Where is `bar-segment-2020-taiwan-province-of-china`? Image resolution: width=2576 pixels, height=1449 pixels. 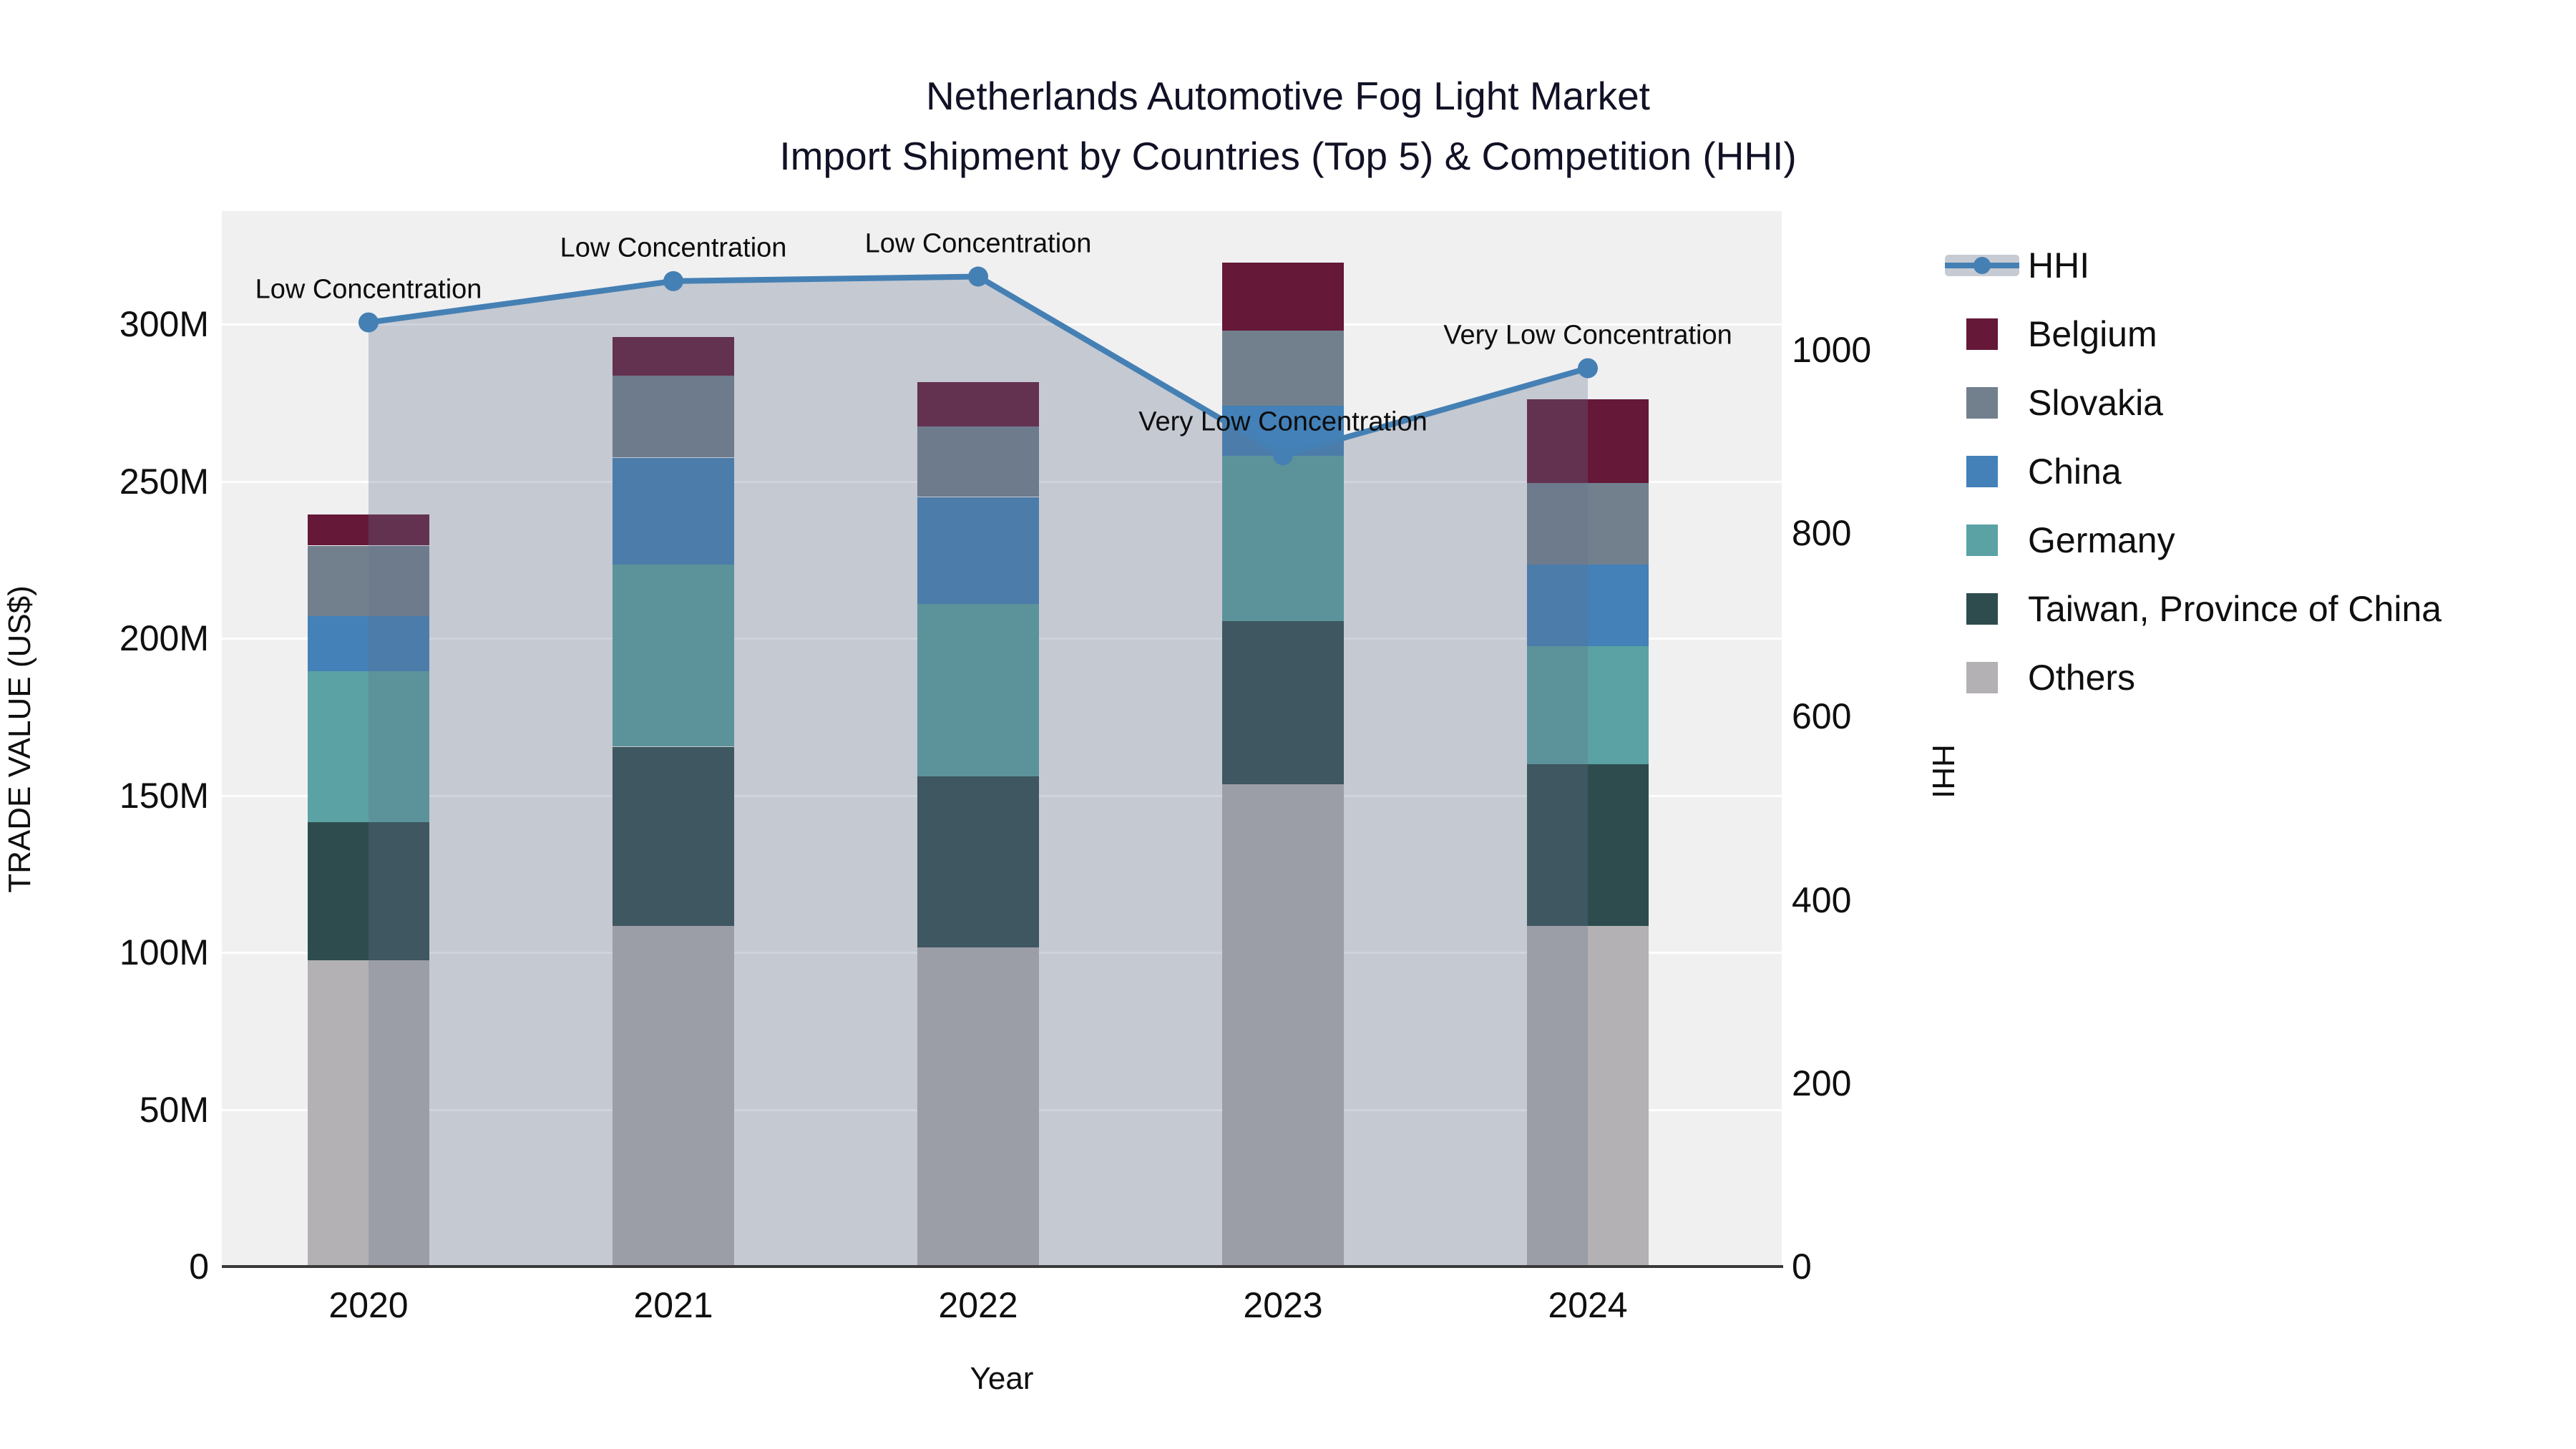 bar-segment-2020-taiwan-province-of-china is located at coordinates (368, 890).